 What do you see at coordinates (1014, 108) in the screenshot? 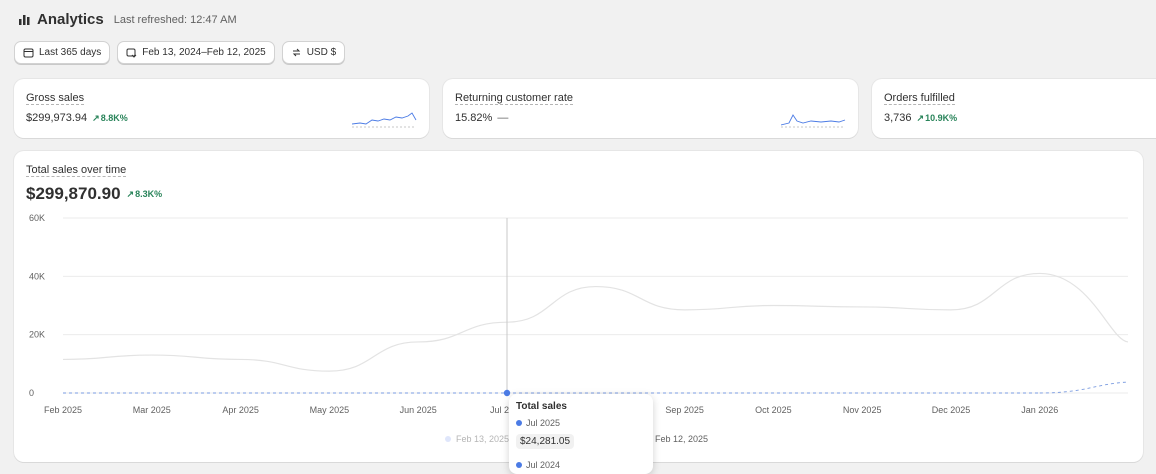
I see `kpi-card-orders-fulfilled: Orders fulfilled 3,736 ↗ 10.9K%` at bounding box center [1014, 108].